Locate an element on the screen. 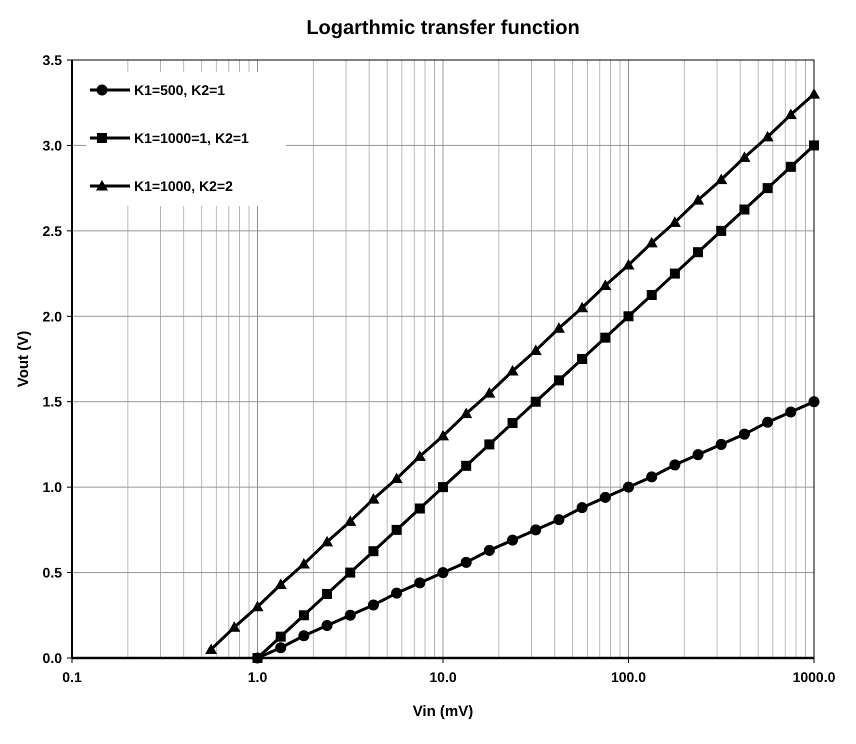  y-tick-label: 1.0 is located at coordinates (52, 487).